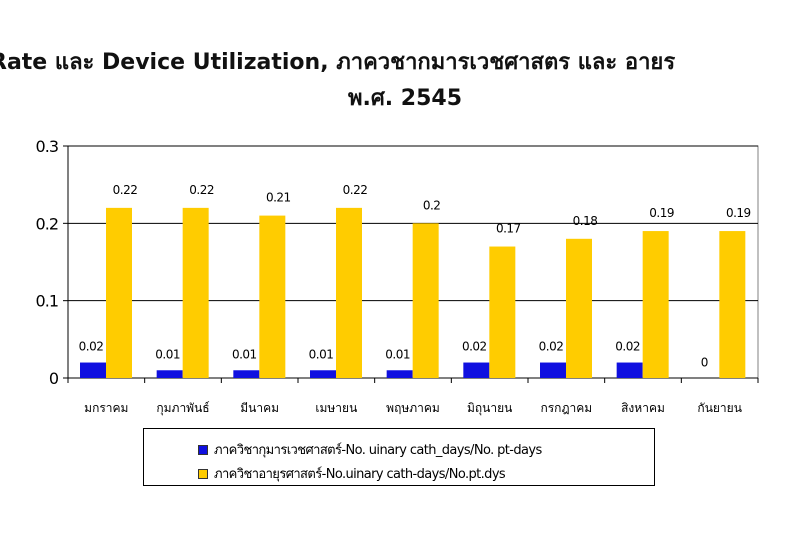  I want to click on x-tick-label: กรกฎาคม, so click(566, 408).